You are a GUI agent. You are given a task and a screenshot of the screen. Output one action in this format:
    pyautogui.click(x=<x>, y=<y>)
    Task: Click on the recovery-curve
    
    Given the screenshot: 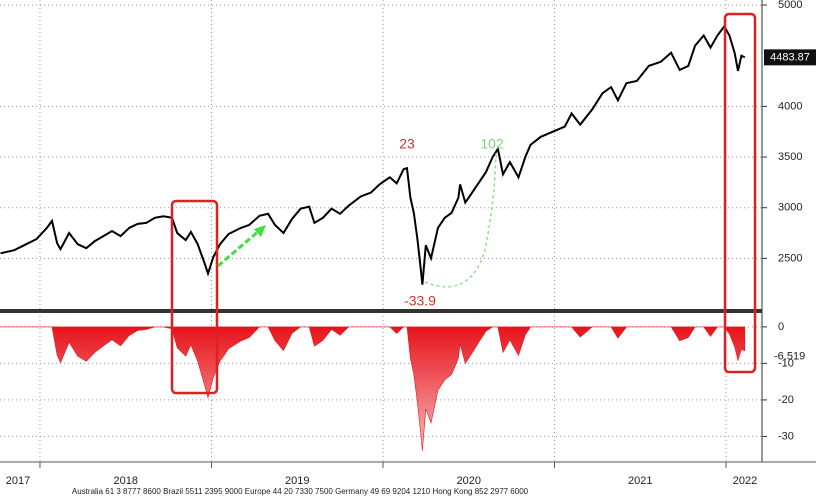 What is the action you would take?
    pyautogui.click(x=460, y=219)
    